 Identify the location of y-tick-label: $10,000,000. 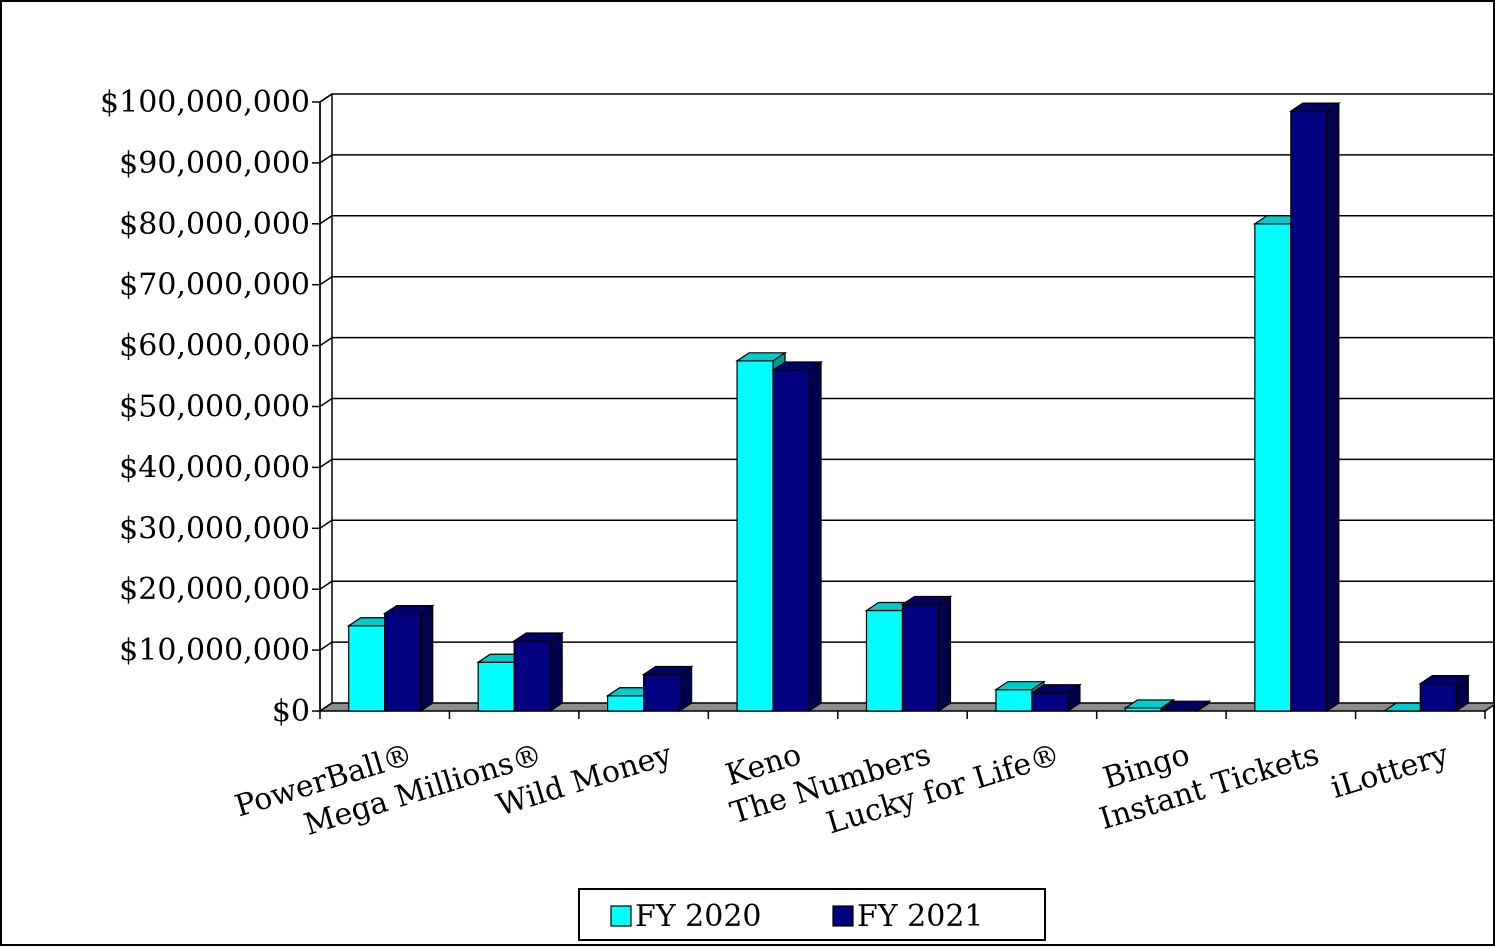
(214, 650).